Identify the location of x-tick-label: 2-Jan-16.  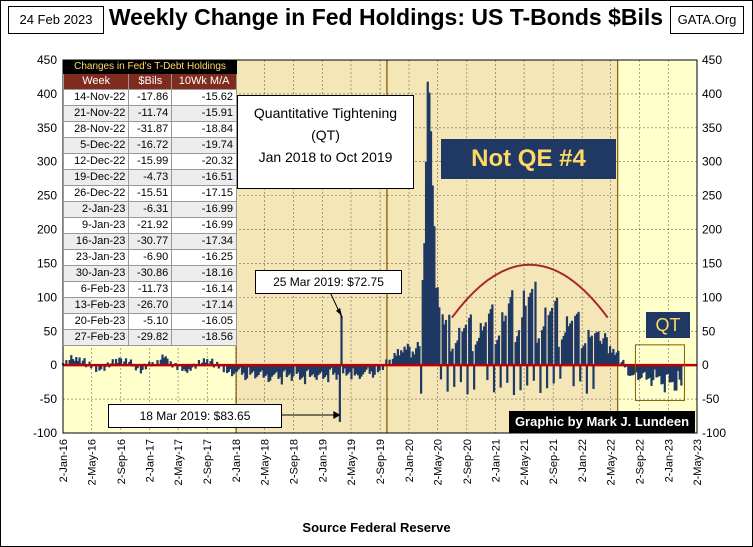
(64, 460).